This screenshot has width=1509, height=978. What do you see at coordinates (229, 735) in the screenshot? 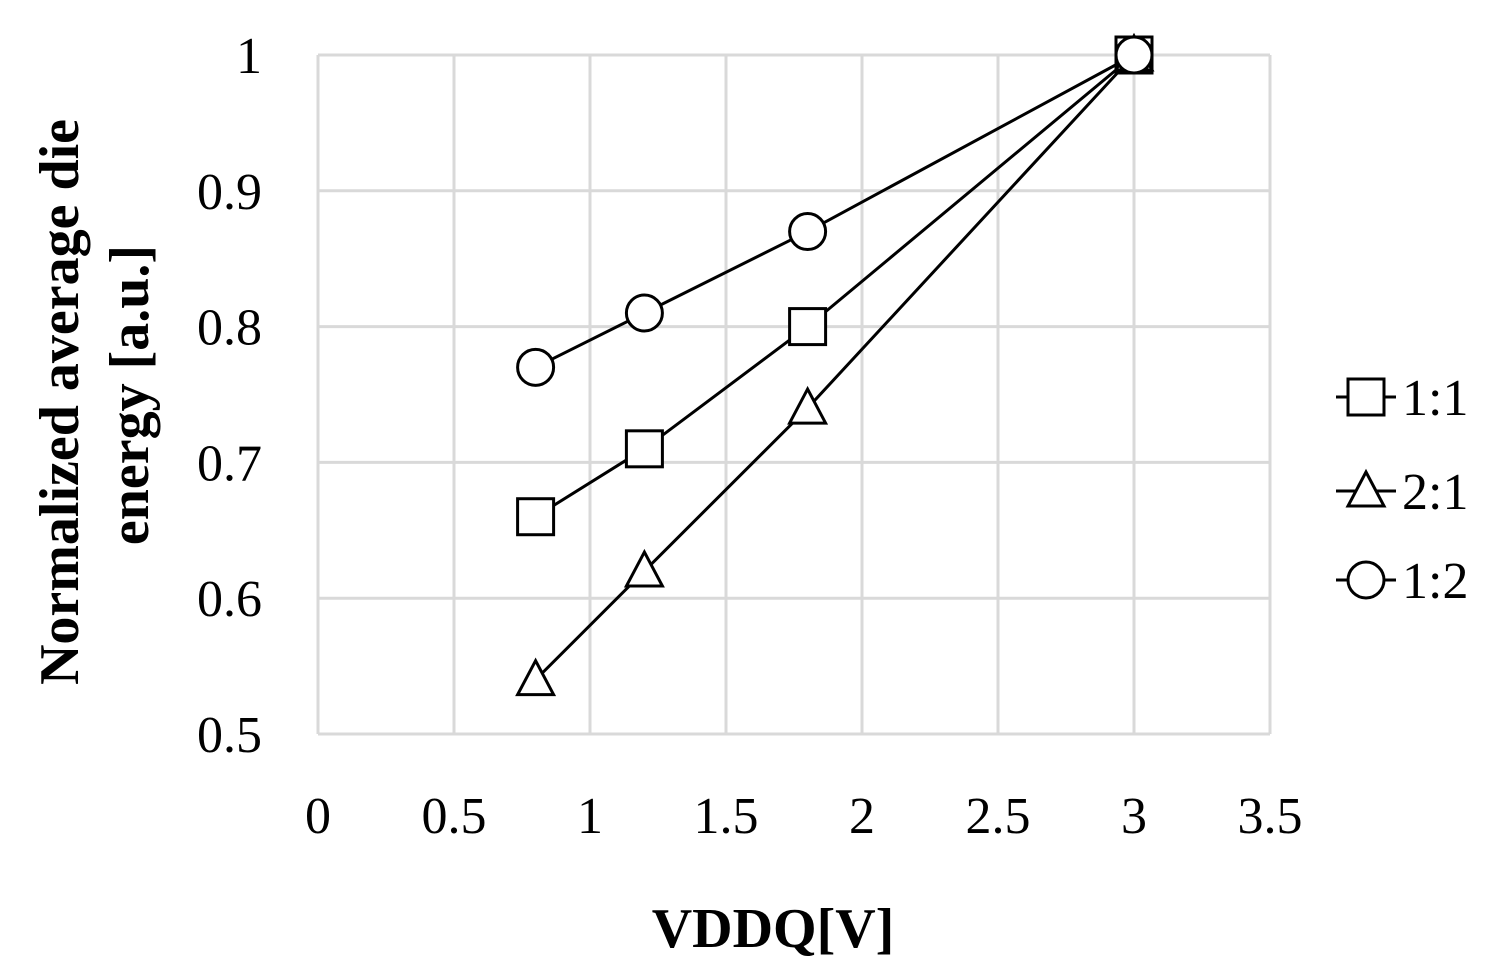
I see `y-tick-label: 0.5` at bounding box center [229, 735].